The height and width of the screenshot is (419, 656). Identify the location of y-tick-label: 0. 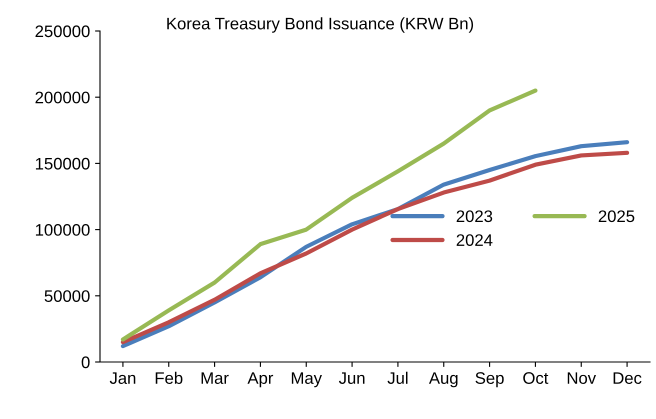
(86, 362).